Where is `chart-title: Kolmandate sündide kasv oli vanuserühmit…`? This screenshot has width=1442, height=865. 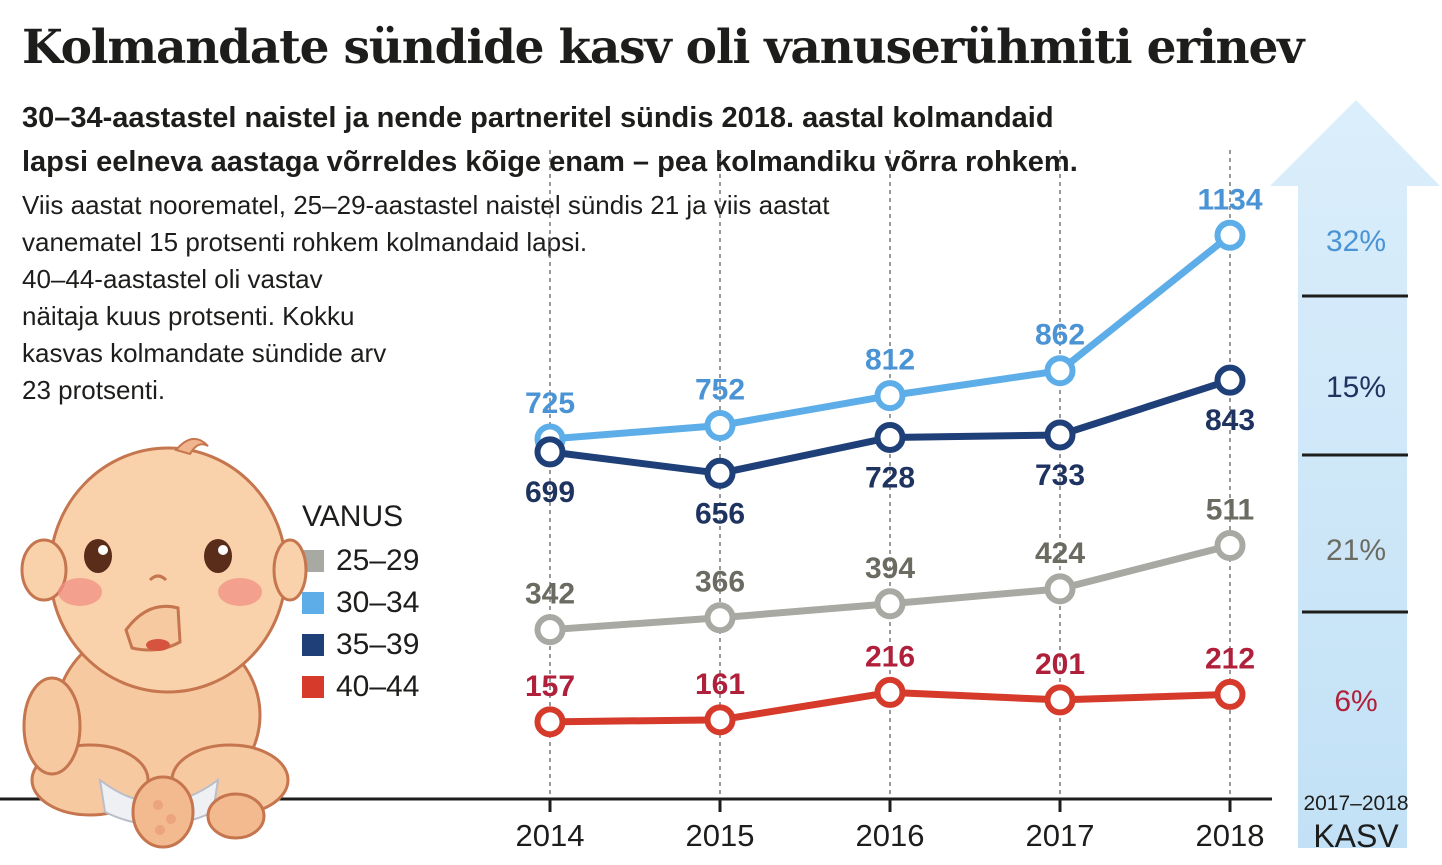
chart-title: Kolmandate sündide kasv oli vanuserühmit… is located at coordinates (663, 47).